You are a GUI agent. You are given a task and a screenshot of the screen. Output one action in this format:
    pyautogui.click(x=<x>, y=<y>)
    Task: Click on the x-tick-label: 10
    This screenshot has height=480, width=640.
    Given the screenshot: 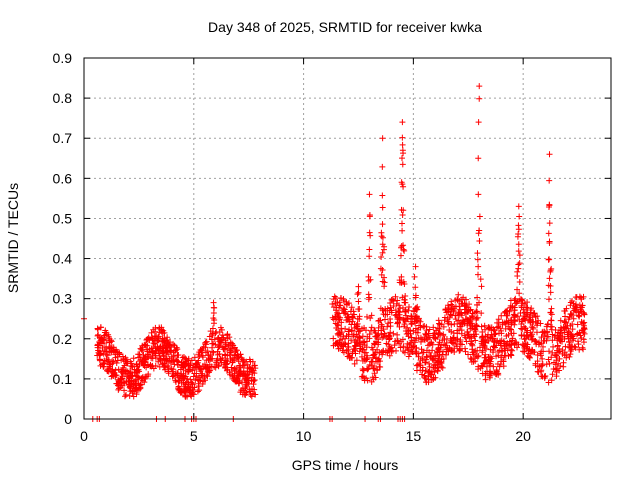 What is the action you would take?
    pyautogui.click(x=304, y=436)
    